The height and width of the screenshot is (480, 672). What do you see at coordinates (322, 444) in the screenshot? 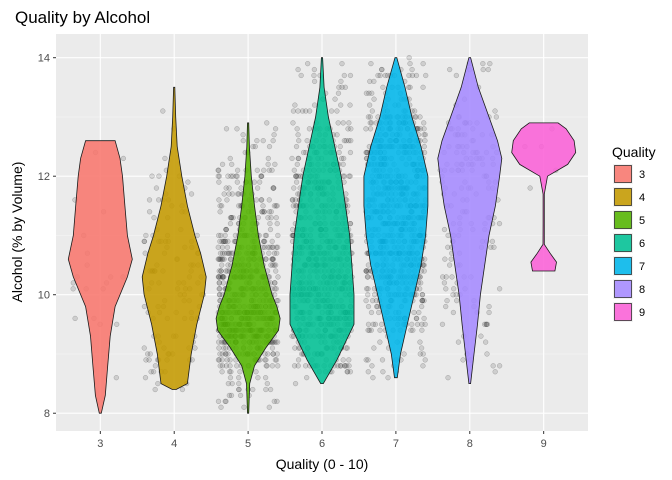
I see `x-tick-label: 6` at bounding box center [322, 444].